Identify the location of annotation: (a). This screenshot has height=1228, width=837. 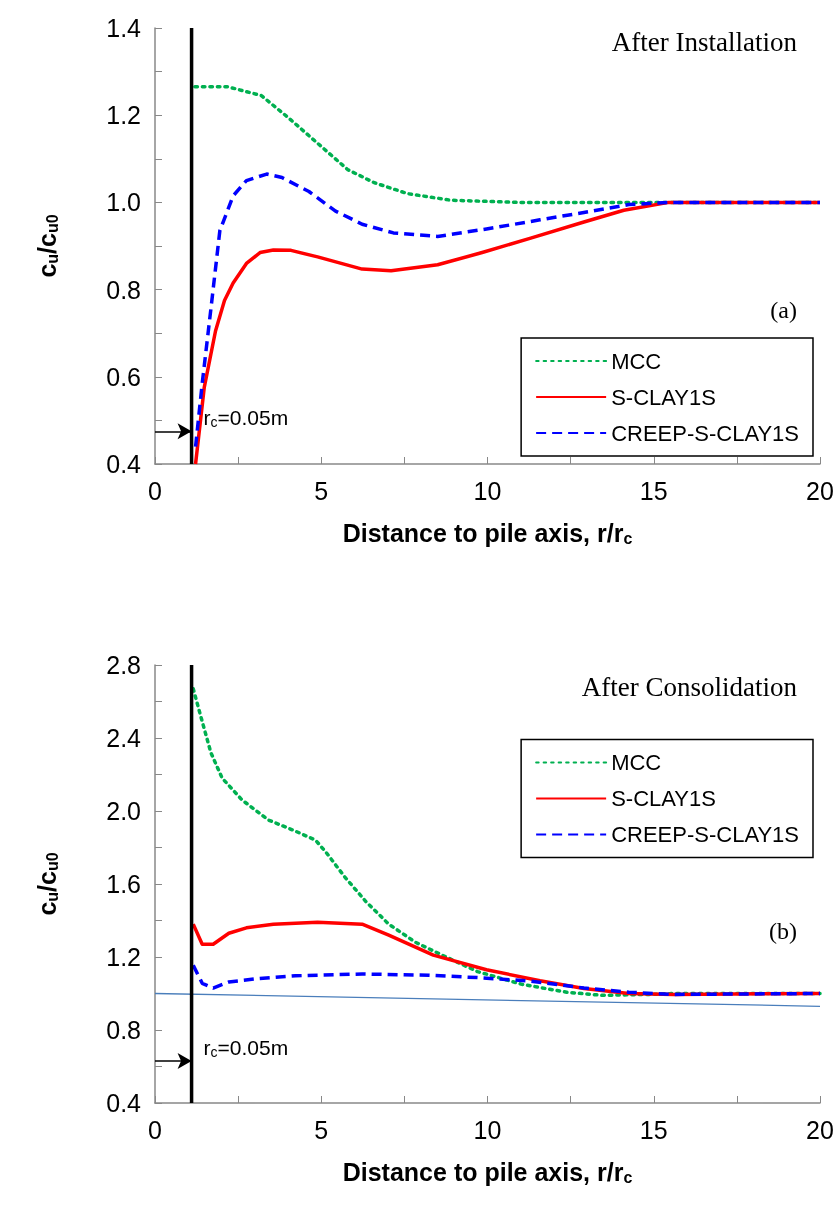
(783, 310).